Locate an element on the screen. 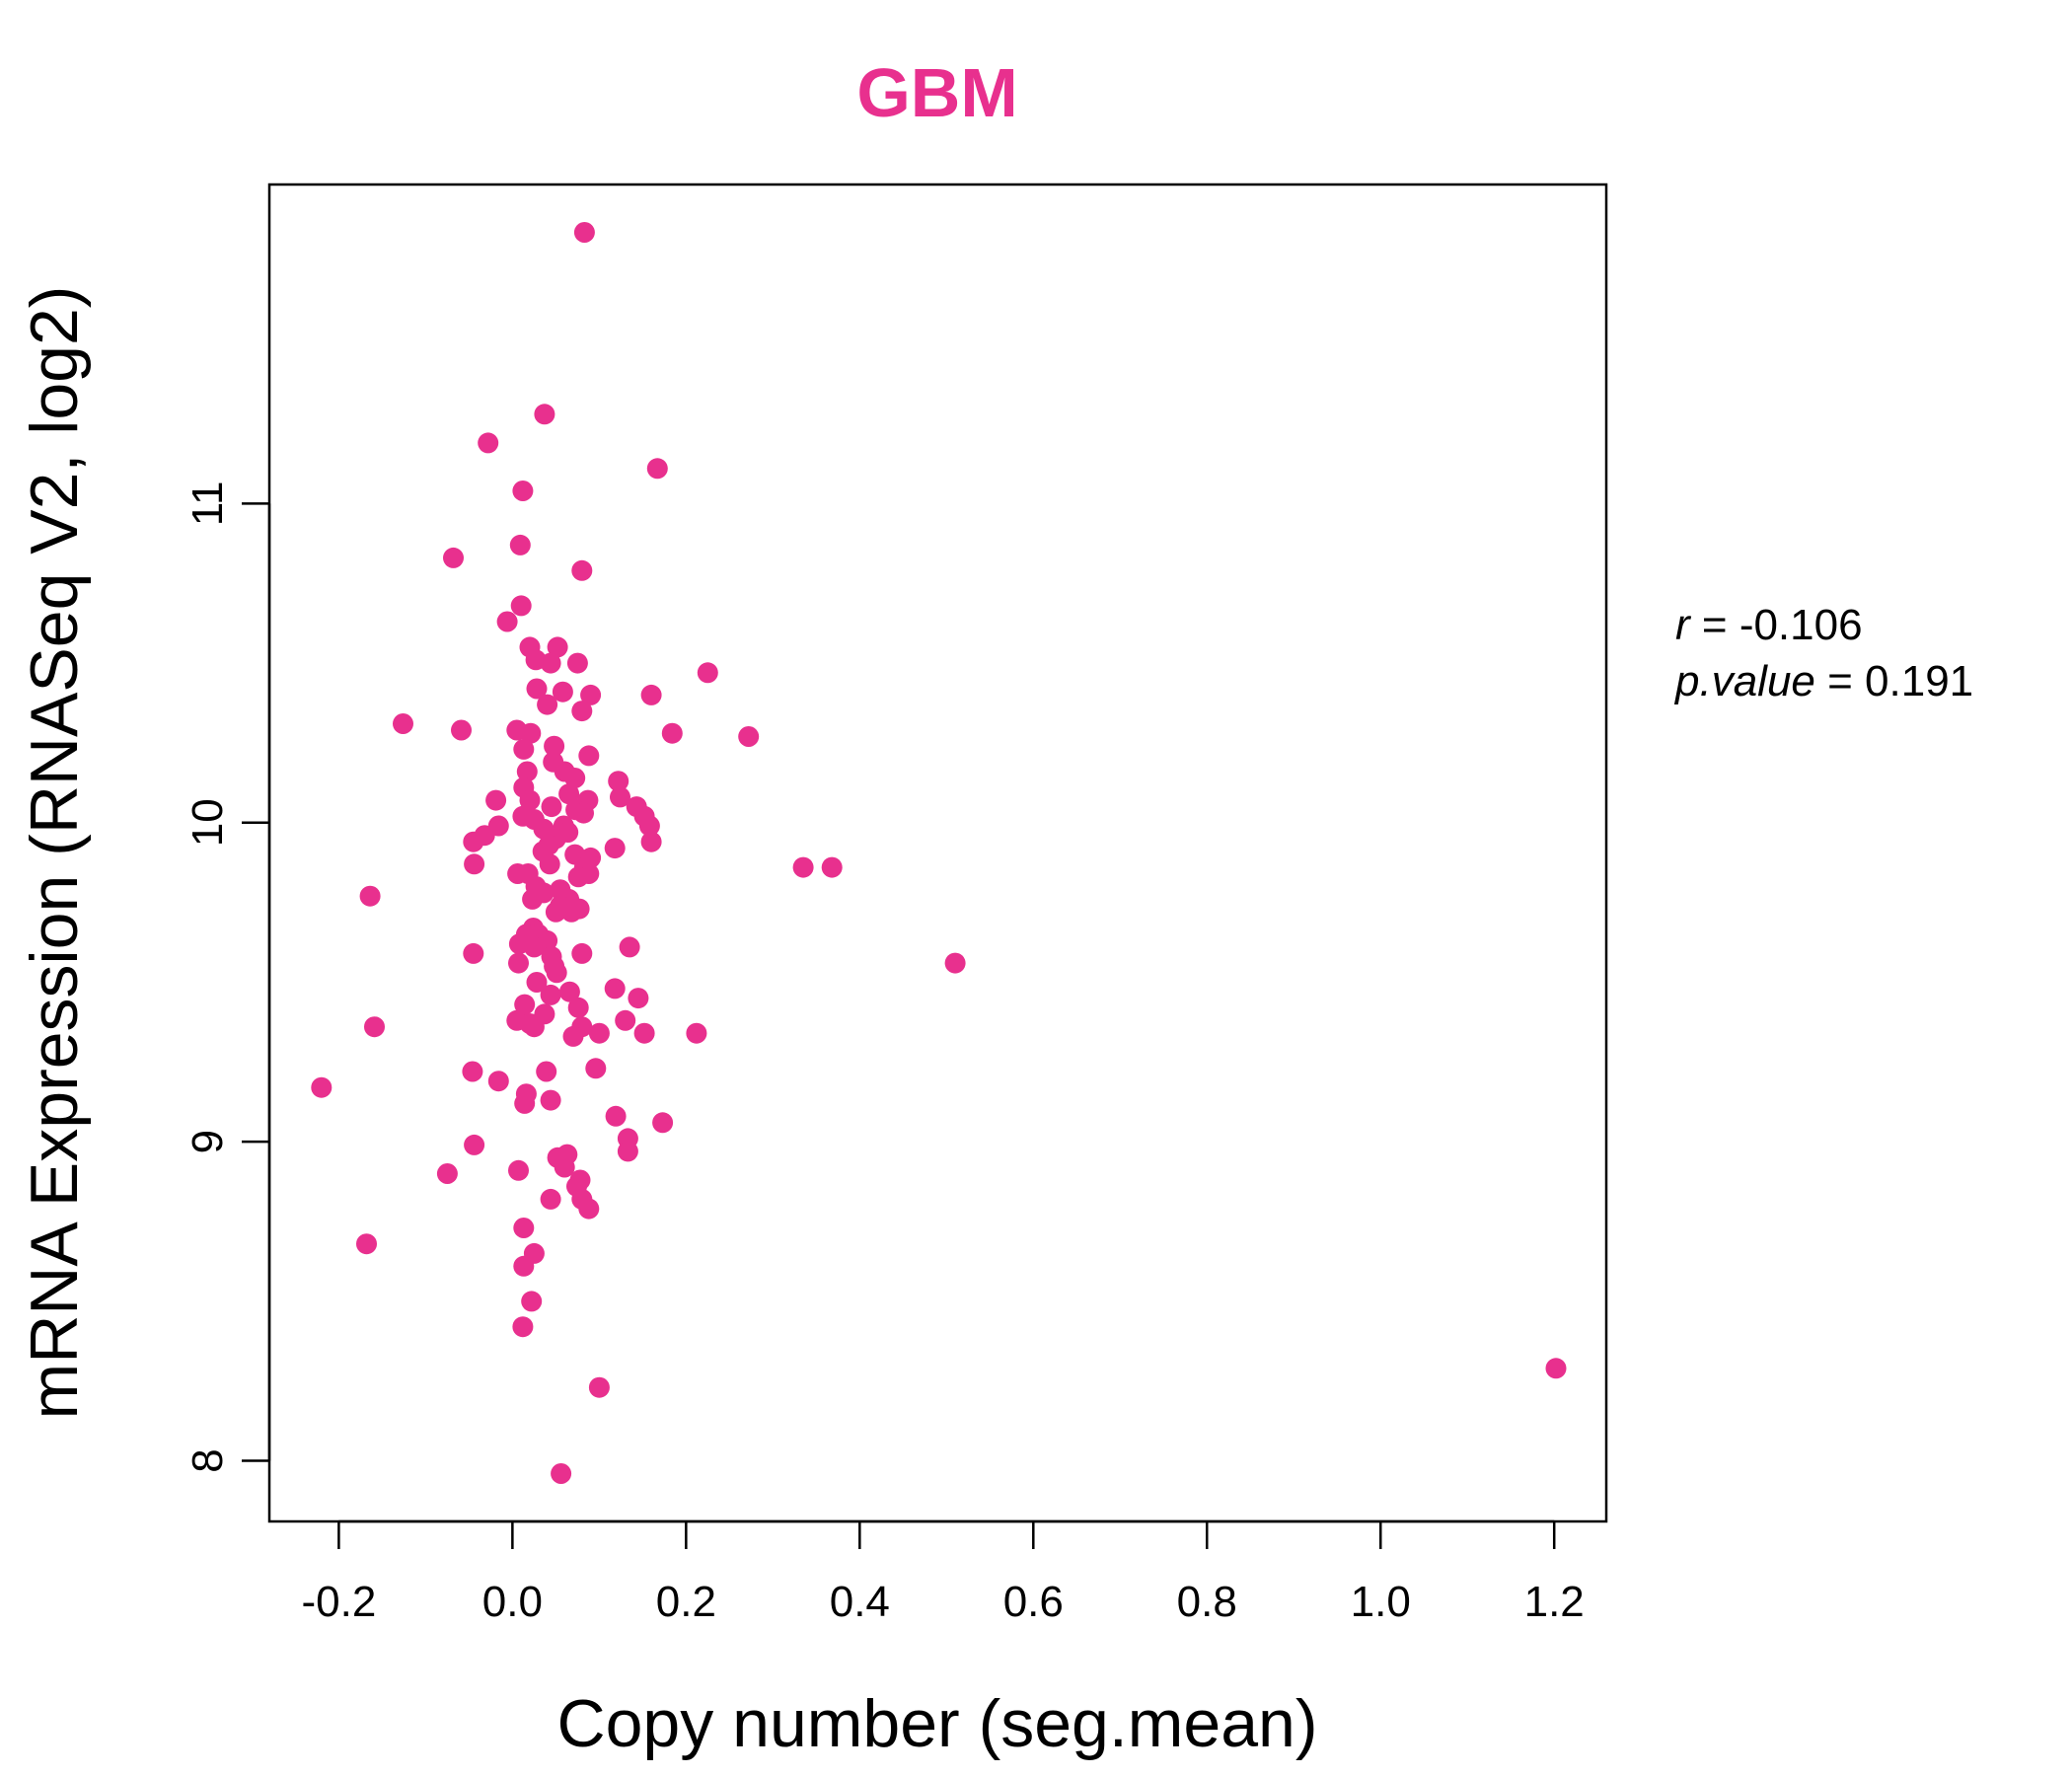 This screenshot has height=1776, width=2072. x-axis-label: Copy number (seg.mean) is located at coordinates (937, 1724).